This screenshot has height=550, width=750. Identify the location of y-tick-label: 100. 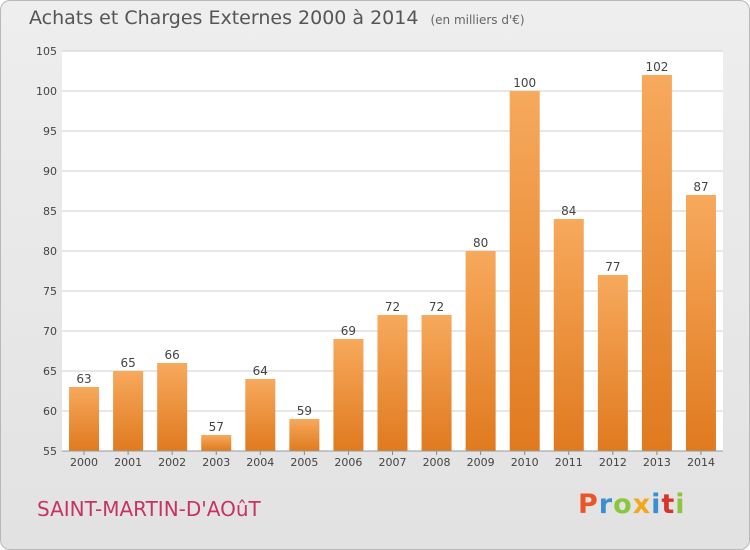
(46, 91).